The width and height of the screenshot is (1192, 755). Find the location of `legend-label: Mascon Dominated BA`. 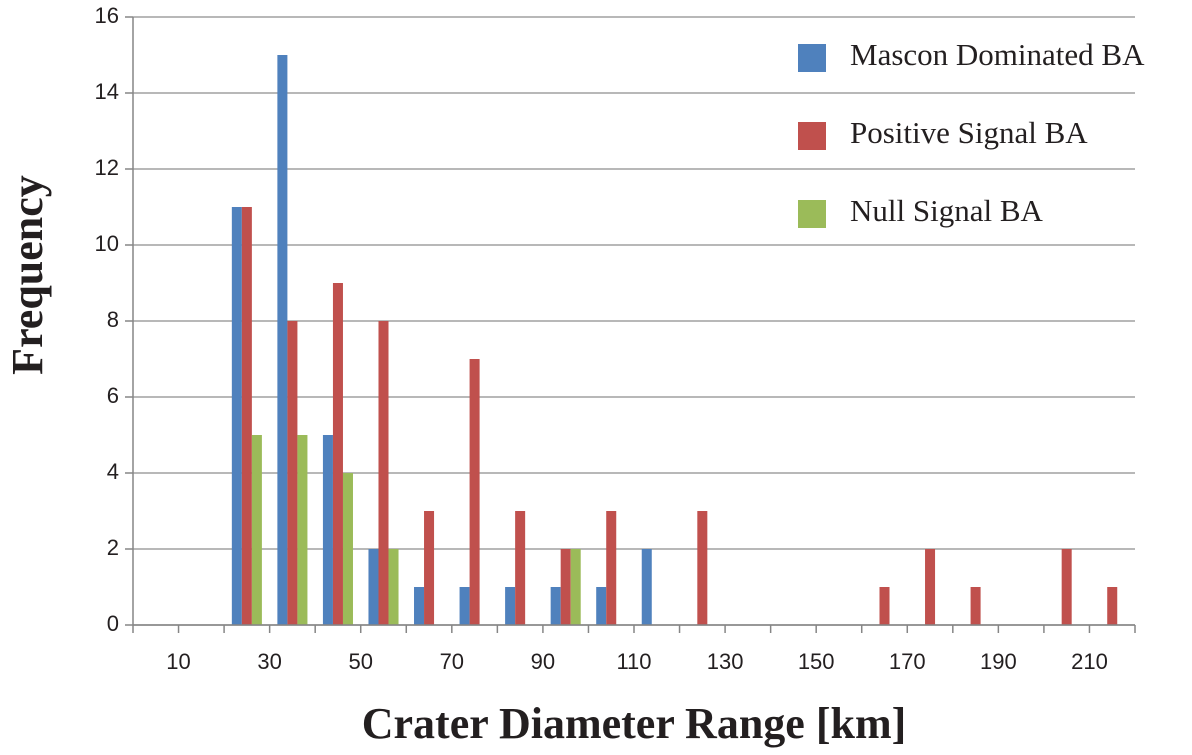

legend-label: Mascon Dominated BA is located at coordinates (997, 54).